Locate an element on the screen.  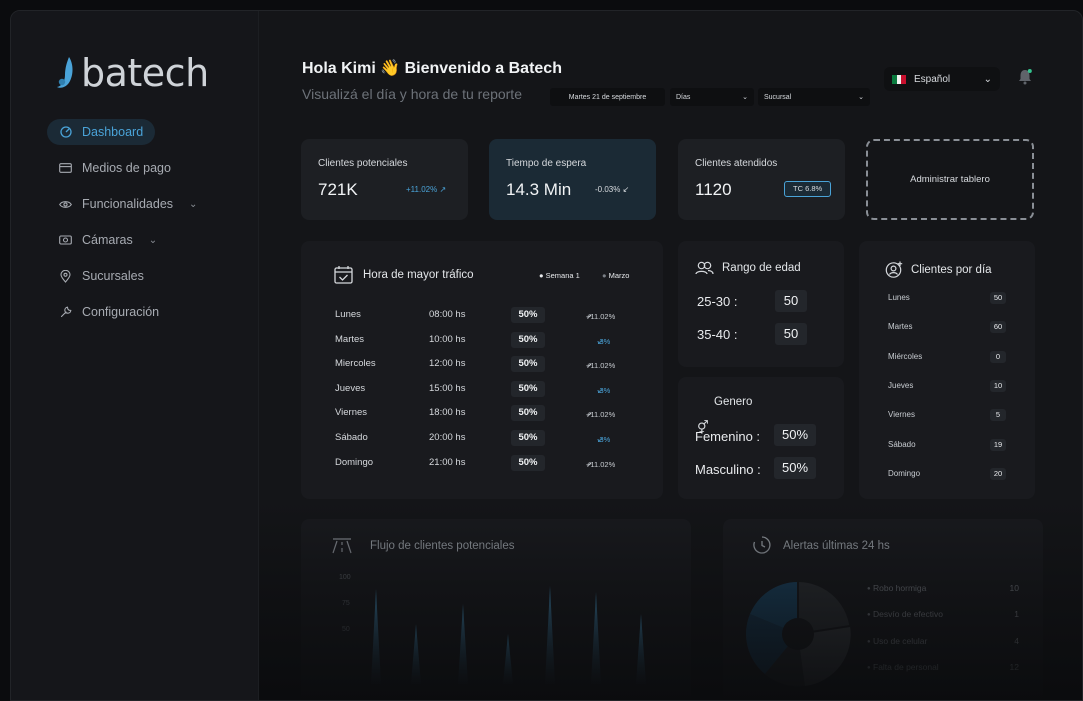
kpi-card-tiempo-de-espera: Tiempo de espera 14.3 Min -0.03% ↙ is located at coordinates (572, 179).